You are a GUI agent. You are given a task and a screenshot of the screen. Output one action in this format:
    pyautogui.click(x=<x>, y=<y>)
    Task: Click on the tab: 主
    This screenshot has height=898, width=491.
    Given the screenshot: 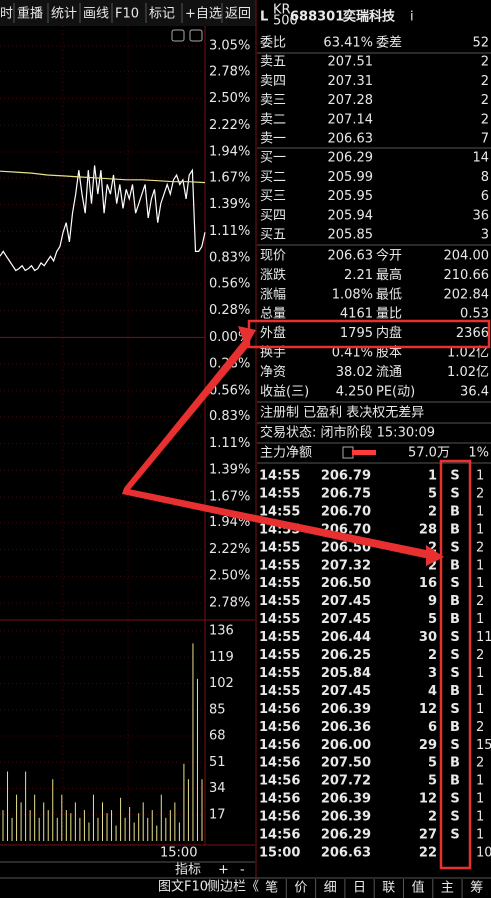 What is the action you would take?
    pyautogui.click(x=447, y=888)
    